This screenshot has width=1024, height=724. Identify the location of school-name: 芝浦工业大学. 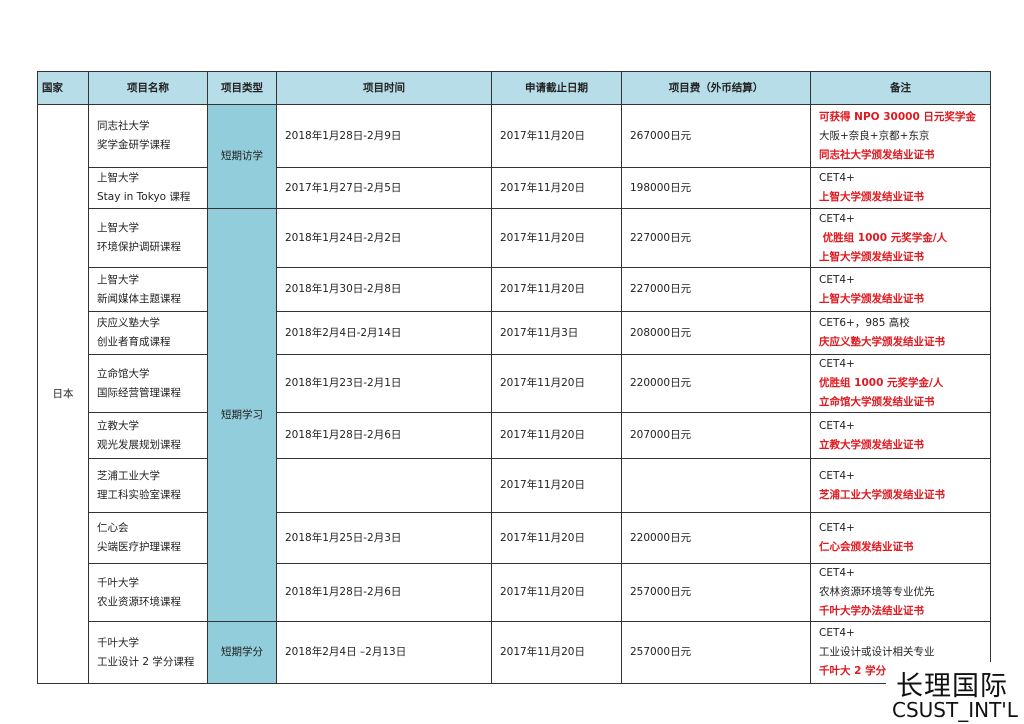
(128, 475).